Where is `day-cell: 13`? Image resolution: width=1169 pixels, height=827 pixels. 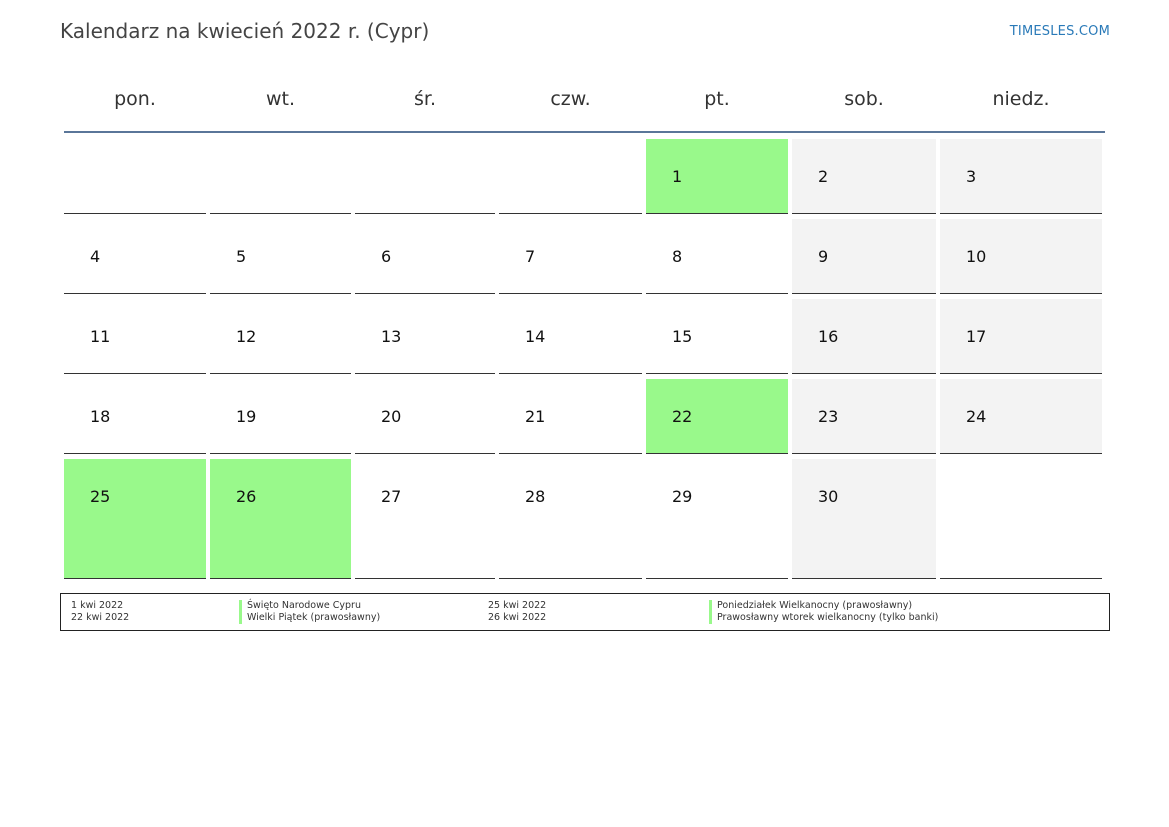 day-cell: 13 is located at coordinates (425, 336).